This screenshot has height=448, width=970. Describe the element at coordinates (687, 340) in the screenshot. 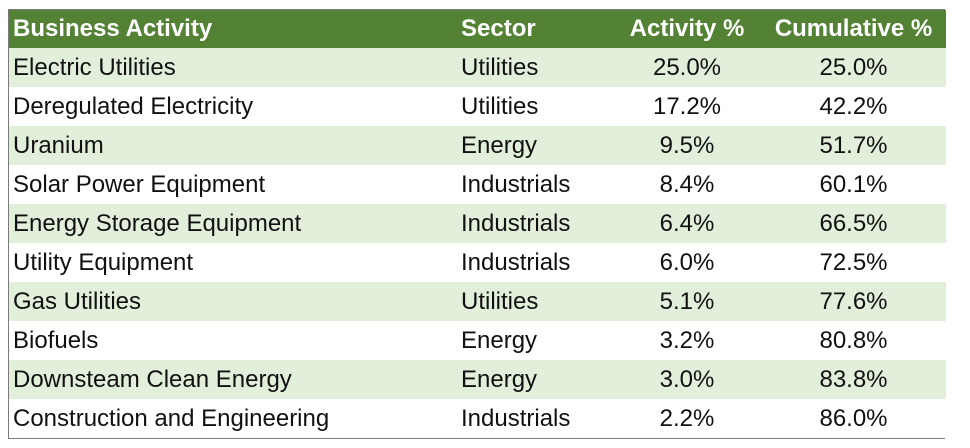

I see `cell-activity-pct: 3.2%` at that location.